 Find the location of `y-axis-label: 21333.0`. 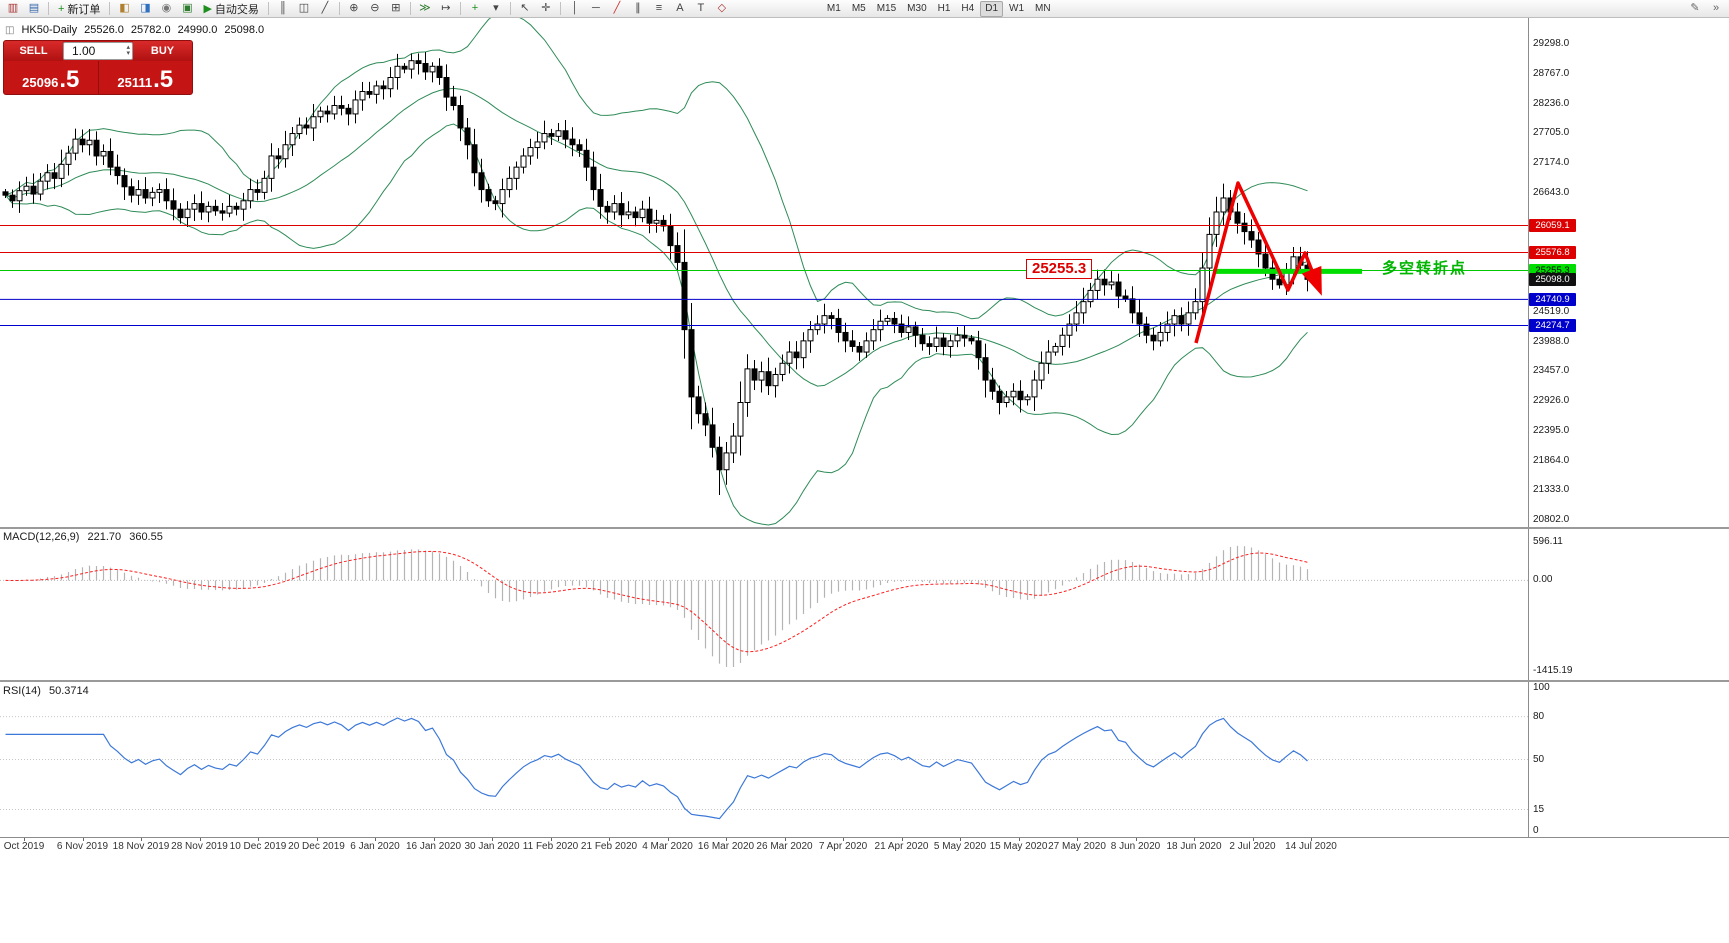

y-axis-label: 21333.0 is located at coordinates (1551, 490).